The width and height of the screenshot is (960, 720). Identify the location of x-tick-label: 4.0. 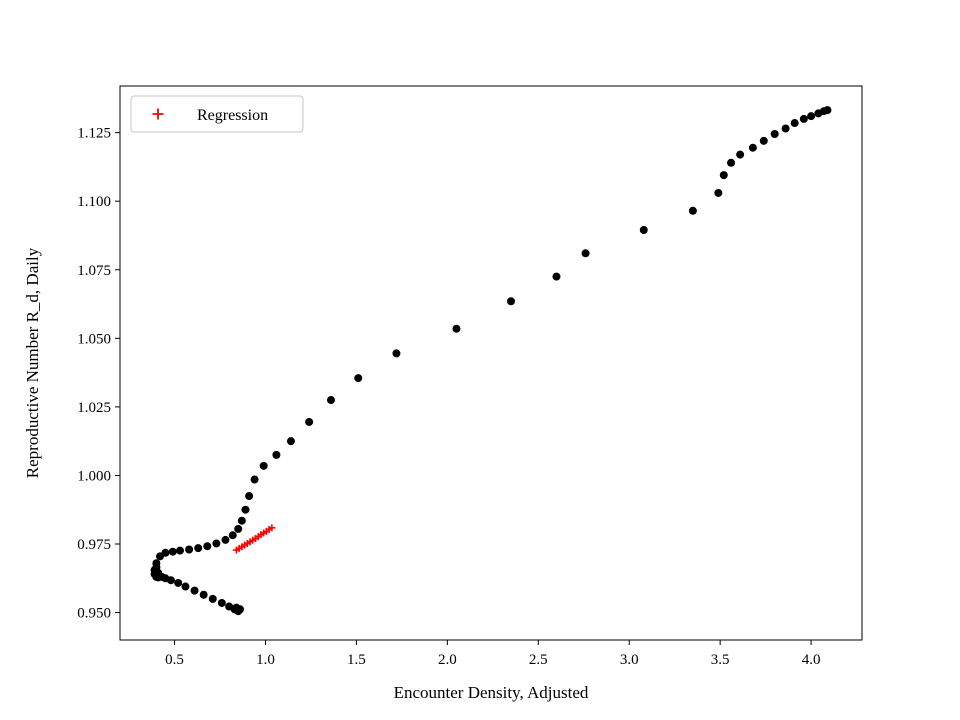
(811, 660).